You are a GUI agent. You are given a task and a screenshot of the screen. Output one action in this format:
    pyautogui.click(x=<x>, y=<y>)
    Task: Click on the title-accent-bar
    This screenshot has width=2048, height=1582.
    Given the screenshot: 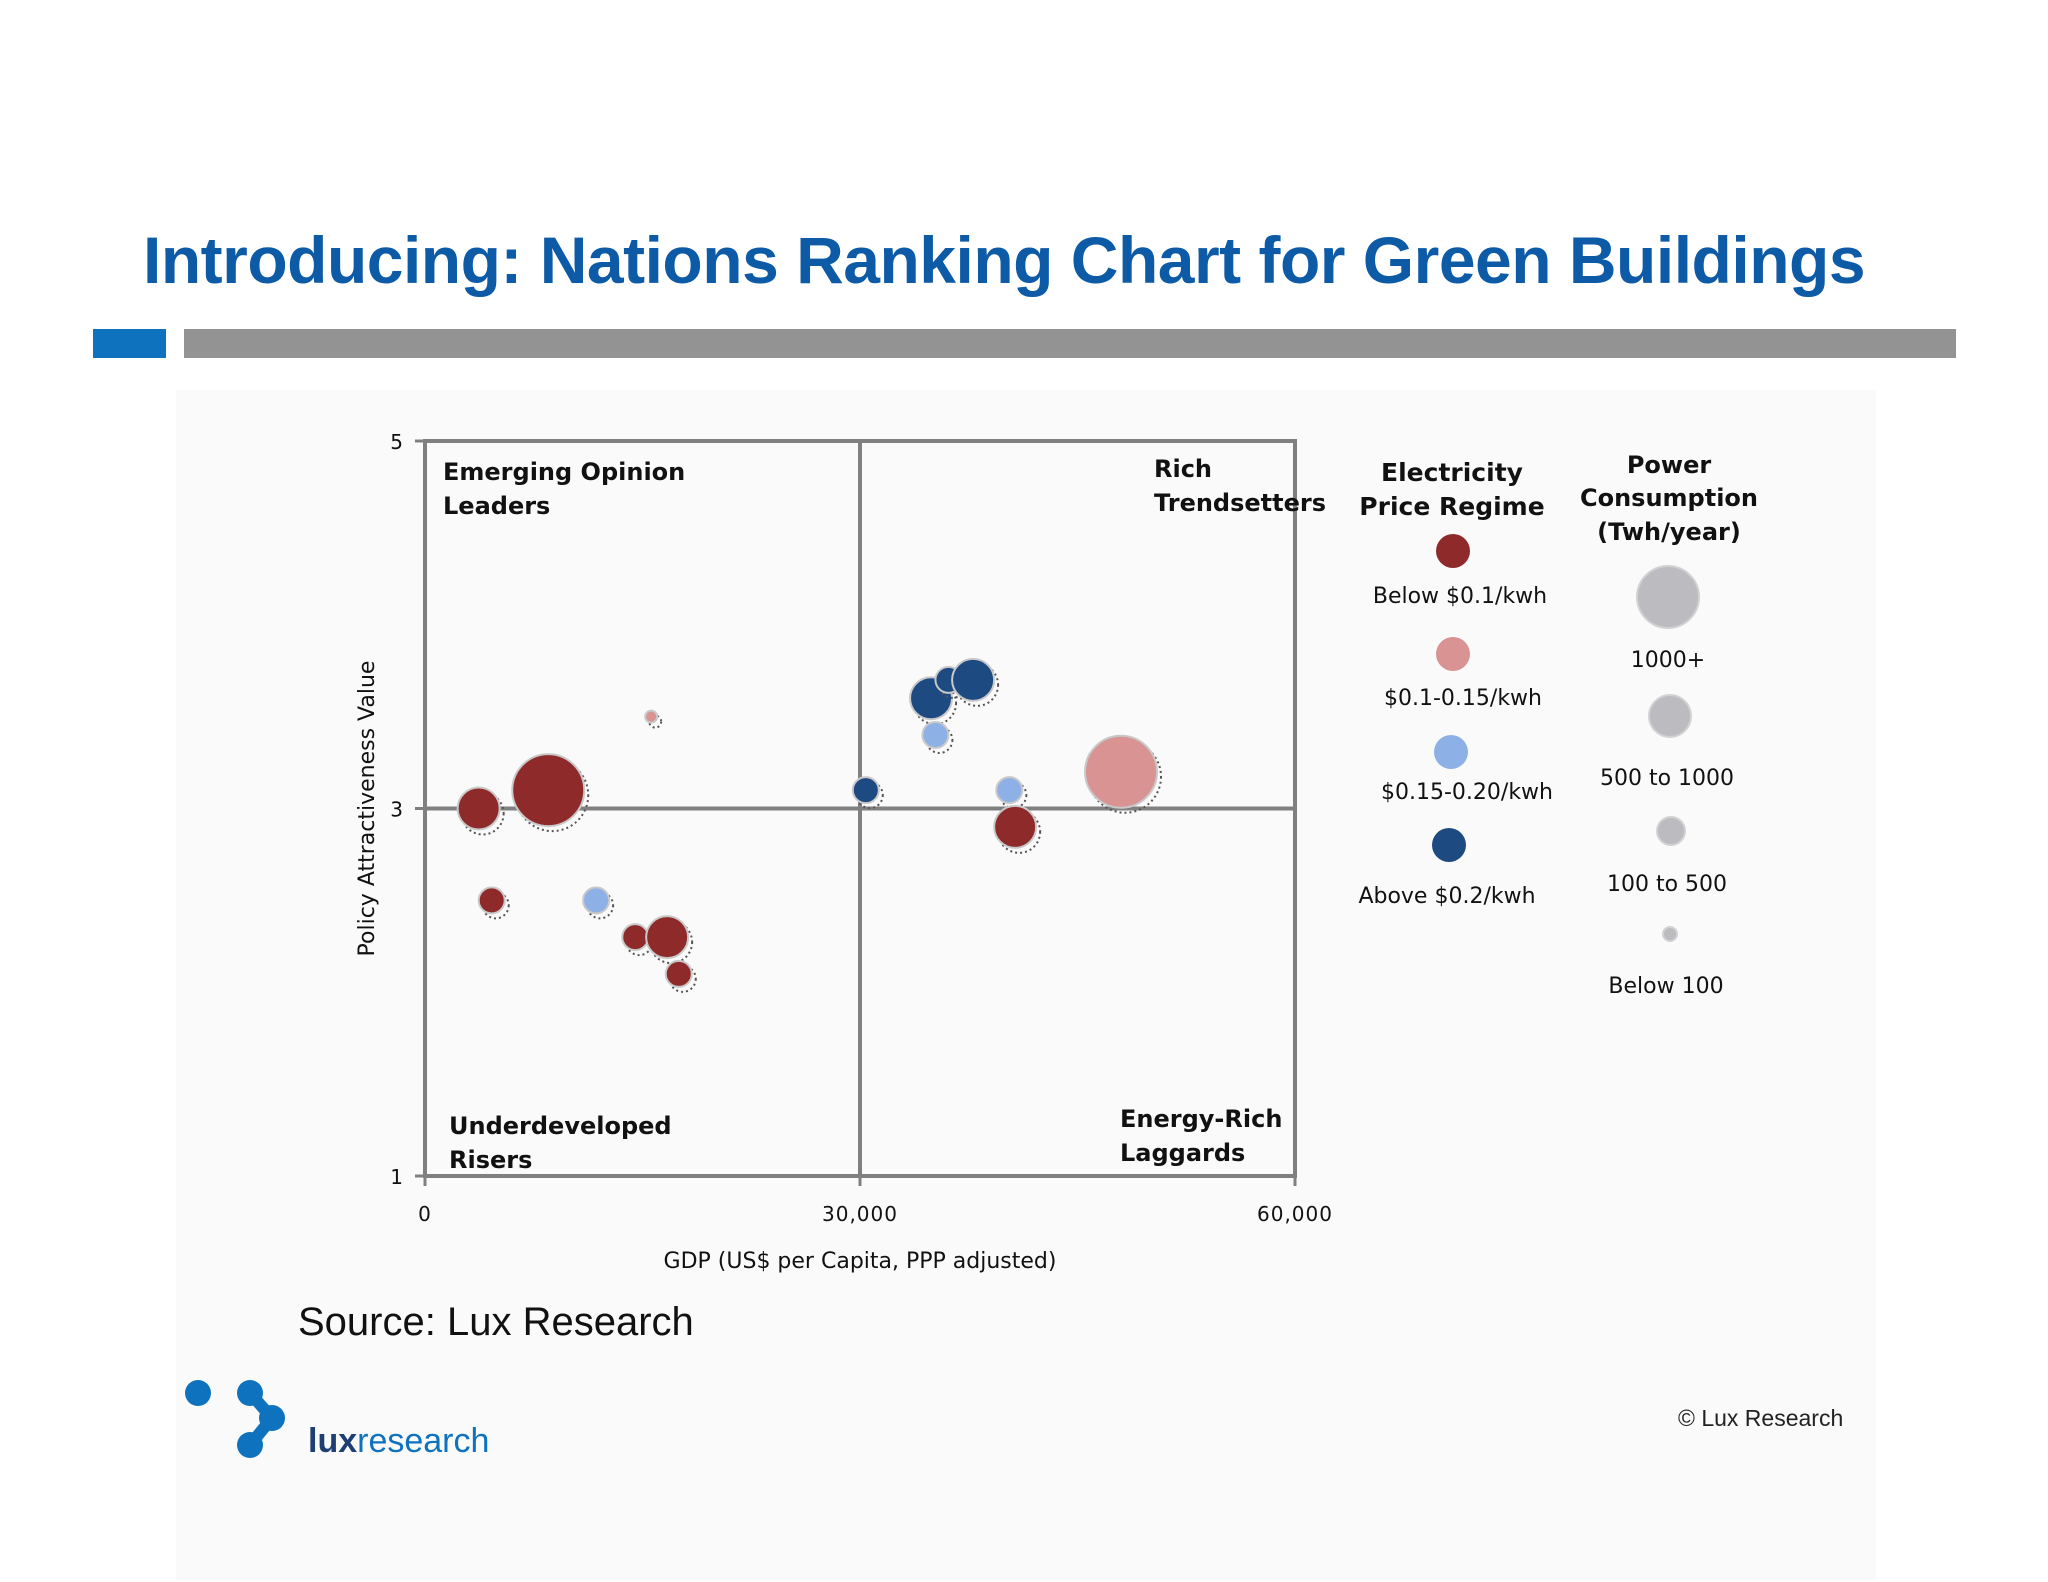 What is the action you would take?
    pyautogui.click(x=129, y=343)
    